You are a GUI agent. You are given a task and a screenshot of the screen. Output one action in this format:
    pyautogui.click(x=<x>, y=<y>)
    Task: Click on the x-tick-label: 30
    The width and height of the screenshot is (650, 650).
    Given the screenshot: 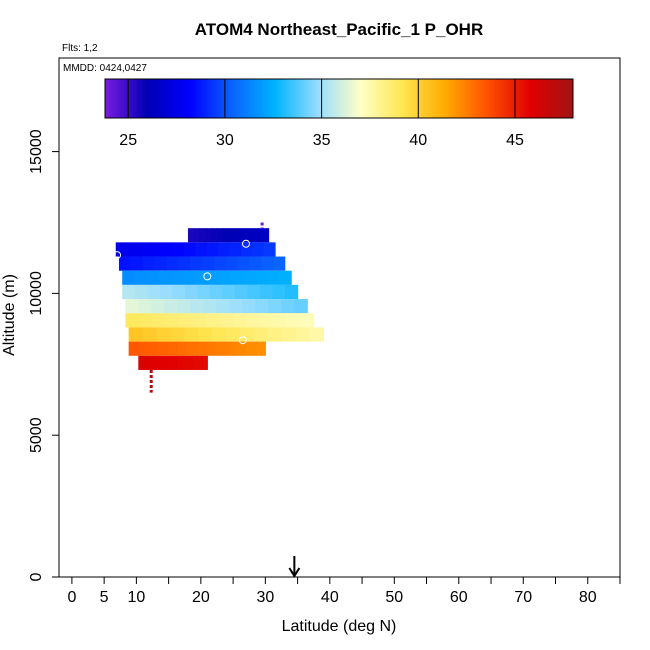 What is the action you would take?
    pyautogui.click(x=265, y=597)
    